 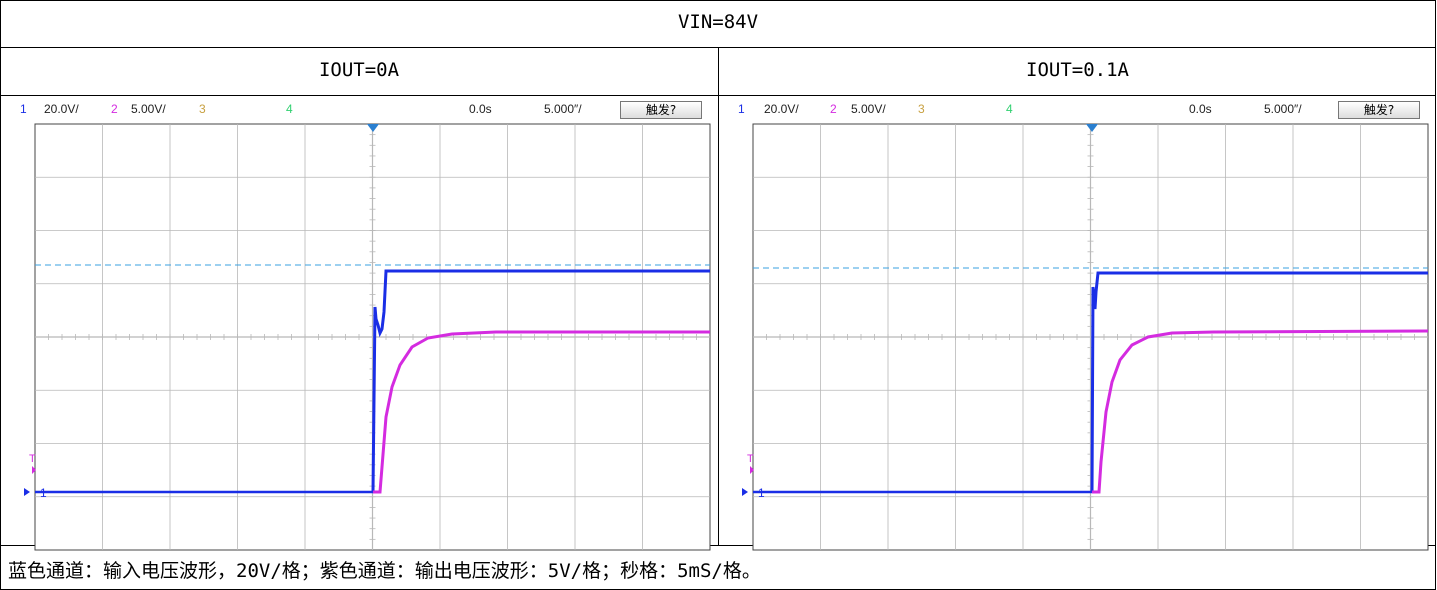 What do you see at coordinates (718, 22) in the screenshot?
I see `page-title: VIN=84V` at bounding box center [718, 22].